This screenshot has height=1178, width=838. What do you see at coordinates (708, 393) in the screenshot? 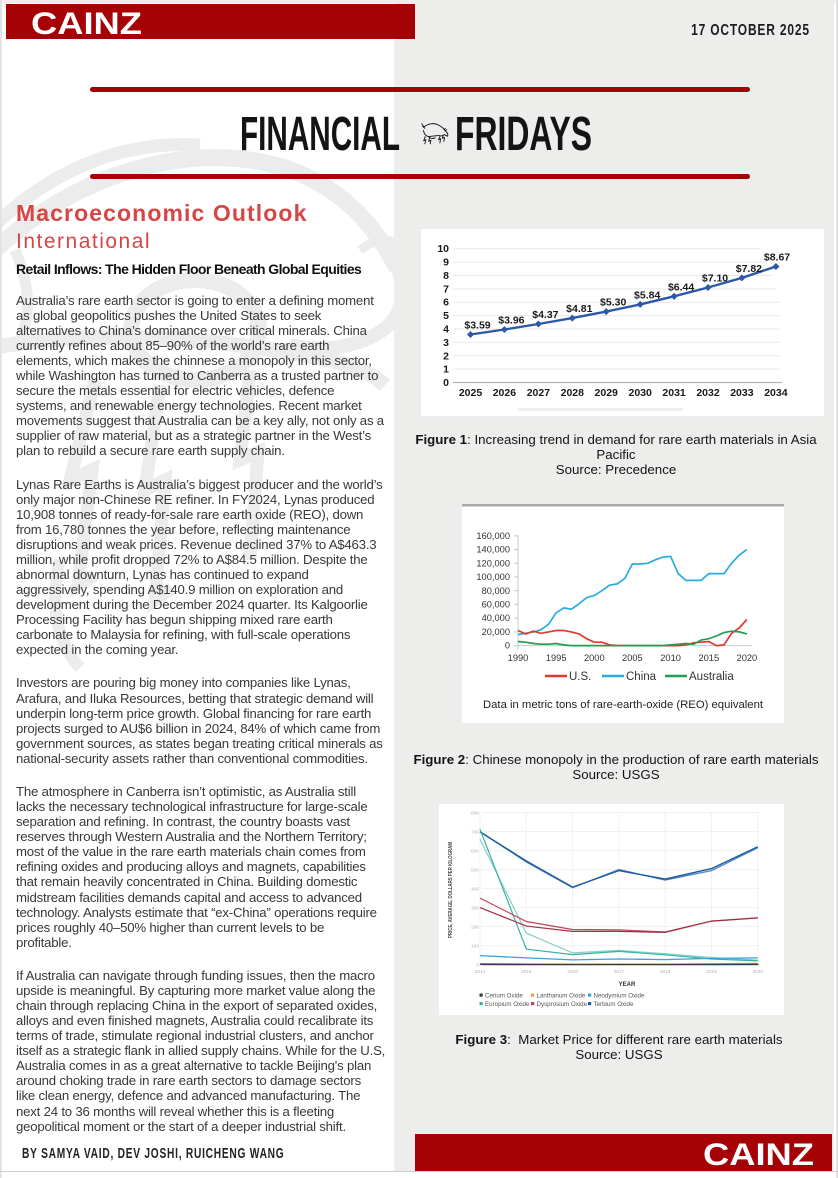
I see `svg-text: 2032` at bounding box center [708, 393].